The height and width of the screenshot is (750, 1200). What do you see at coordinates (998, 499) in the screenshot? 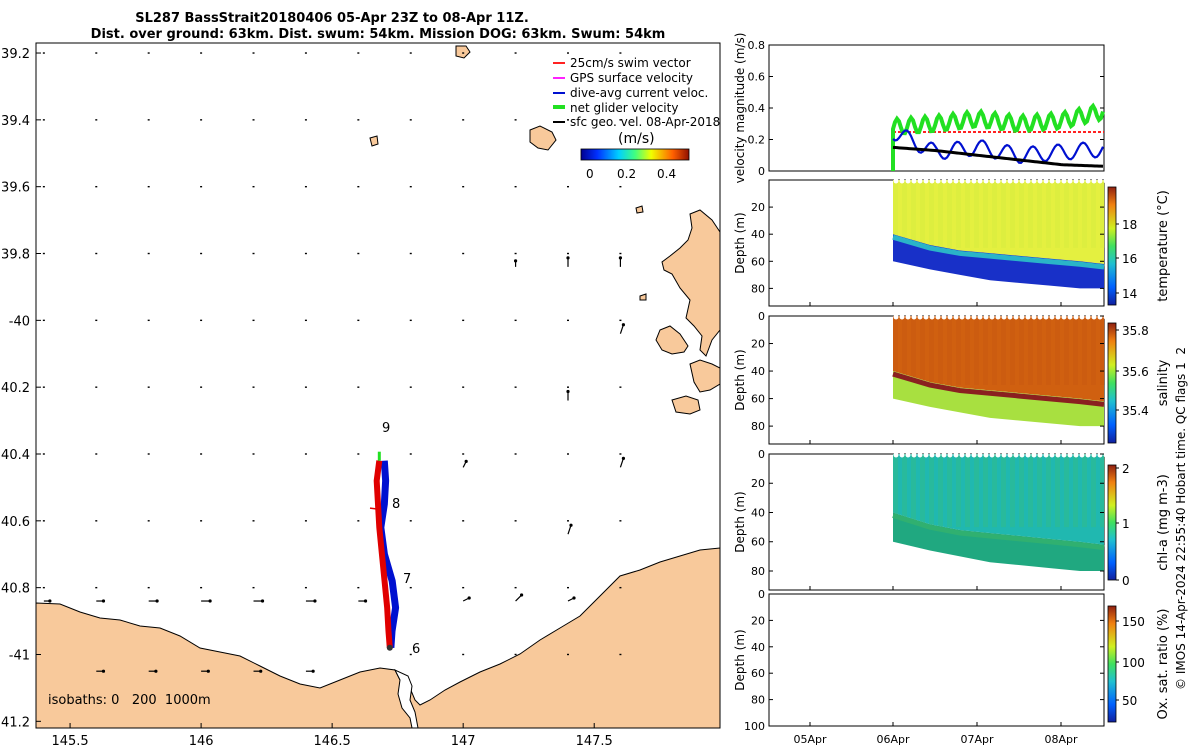
I see `chla-upper-layer` at bounding box center [998, 499].